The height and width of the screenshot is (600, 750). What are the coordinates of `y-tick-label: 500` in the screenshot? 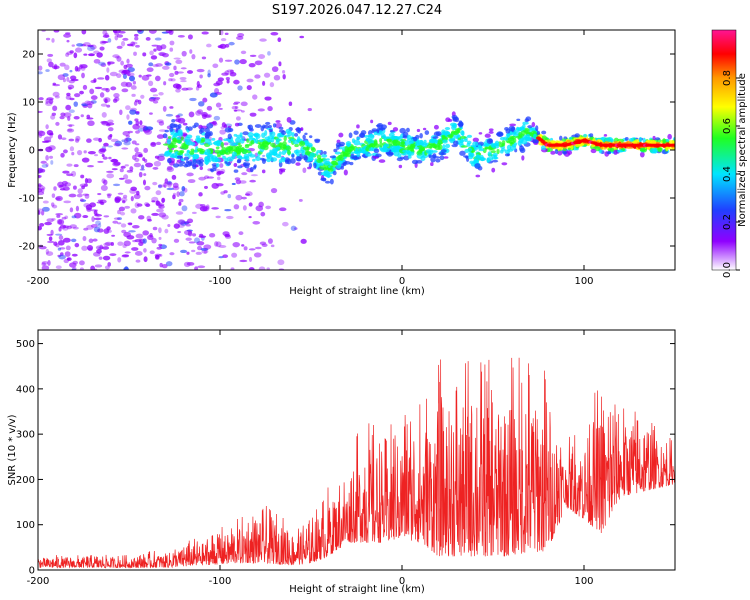 It's located at (25, 344).